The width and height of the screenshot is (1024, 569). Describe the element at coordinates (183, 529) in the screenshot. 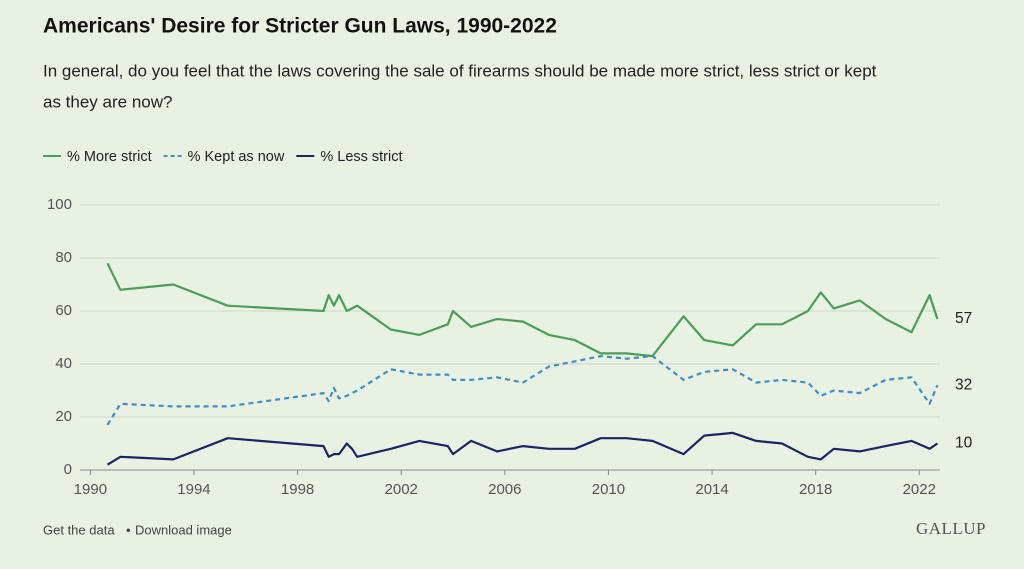

I see `download-link: Download image` at that location.